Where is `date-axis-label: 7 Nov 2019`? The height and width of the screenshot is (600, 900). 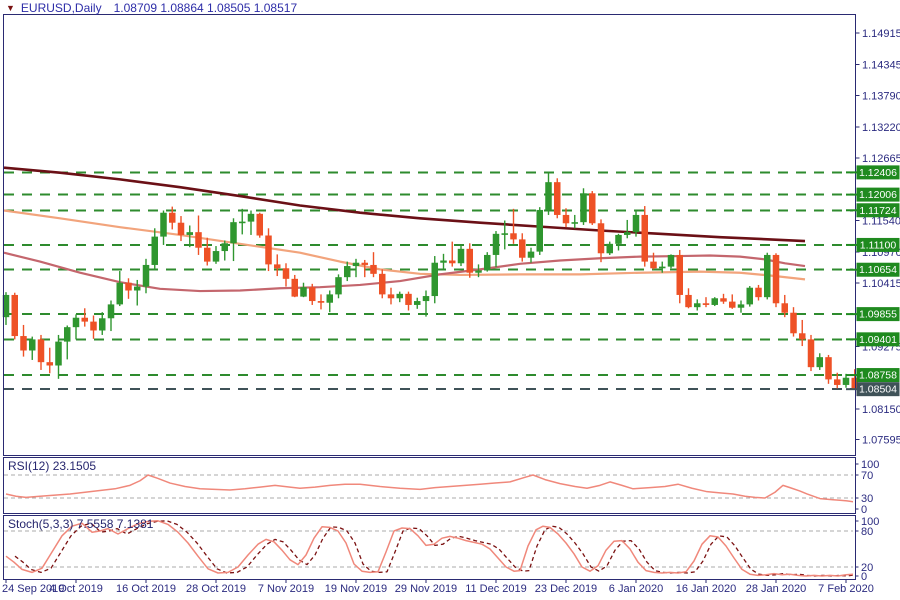 date-axis-label: 7 Nov 2019 is located at coordinates (286, 589).